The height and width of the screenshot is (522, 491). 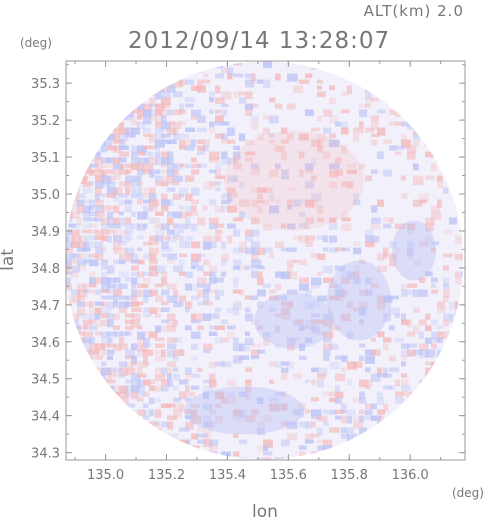 I want to click on x-tick-label: 135.0, so click(x=105, y=475).